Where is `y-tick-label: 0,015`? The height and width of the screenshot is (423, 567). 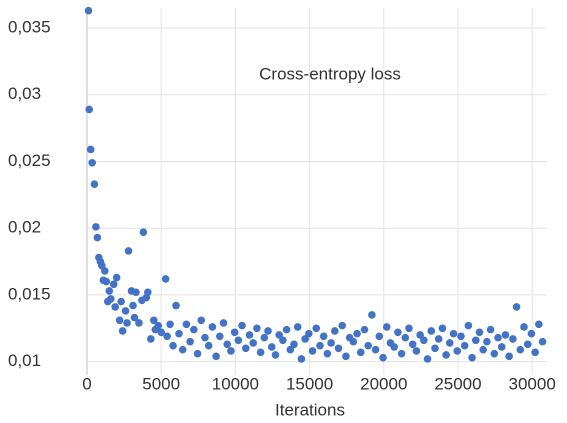 y-tick-label: 0,015 is located at coordinates (29, 293).